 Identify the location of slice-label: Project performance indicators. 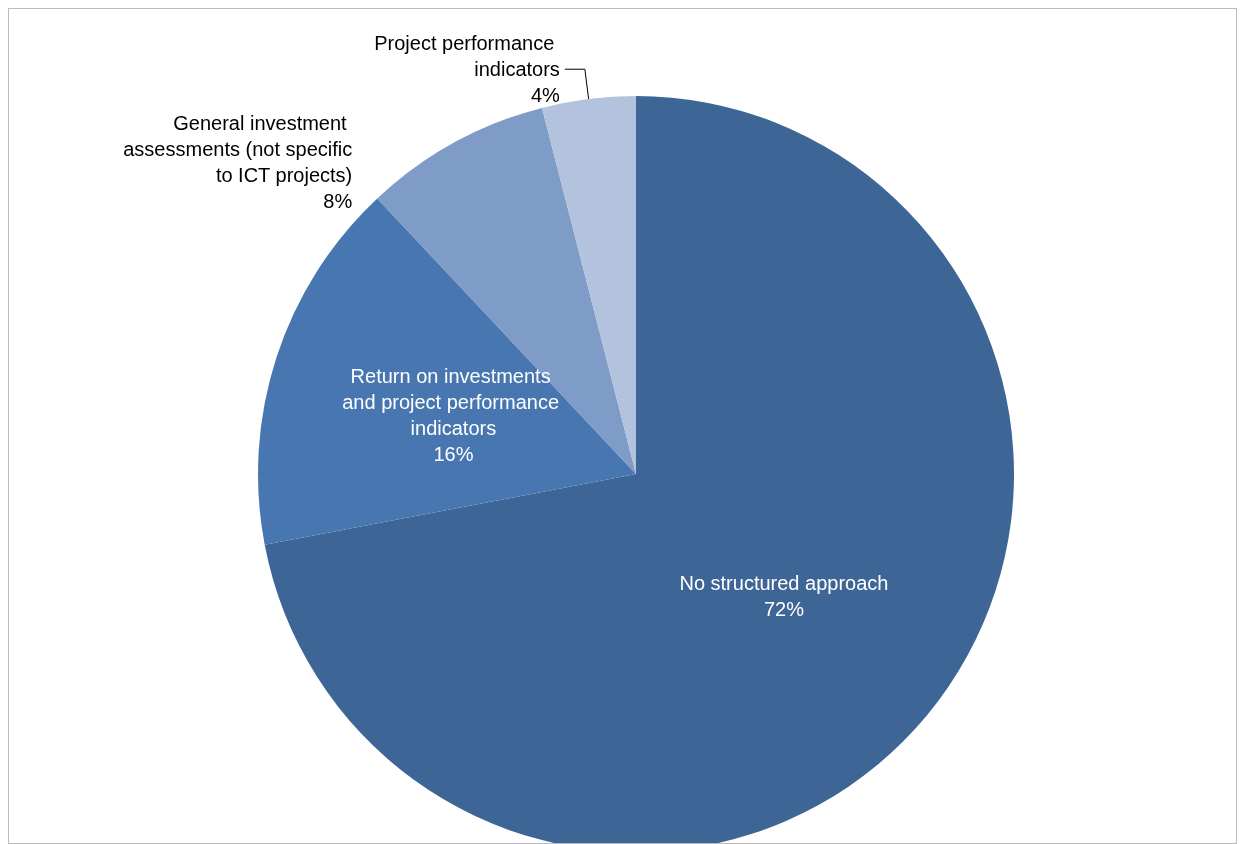
(467, 56).